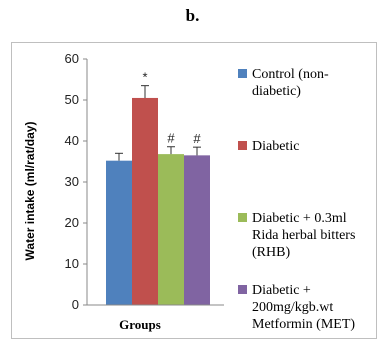 The height and width of the screenshot is (351, 385). What do you see at coordinates (303, 324) in the screenshot?
I see `legend-label: Metformin (MET)` at bounding box center [303, 324].